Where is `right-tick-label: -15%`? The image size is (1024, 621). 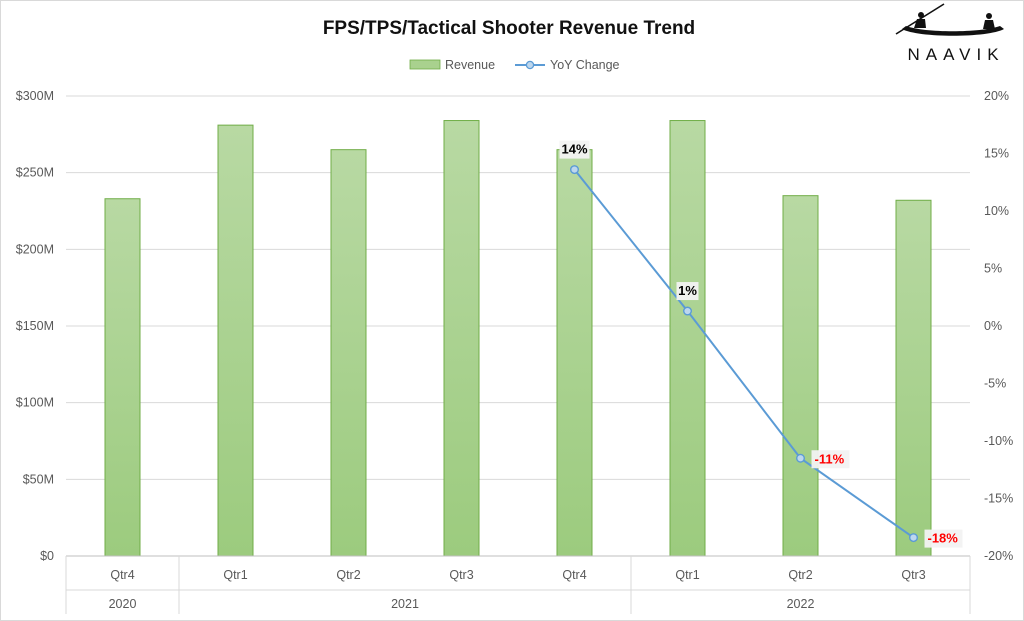 right-tick-label: -15% is located at coordinates (998, 499).